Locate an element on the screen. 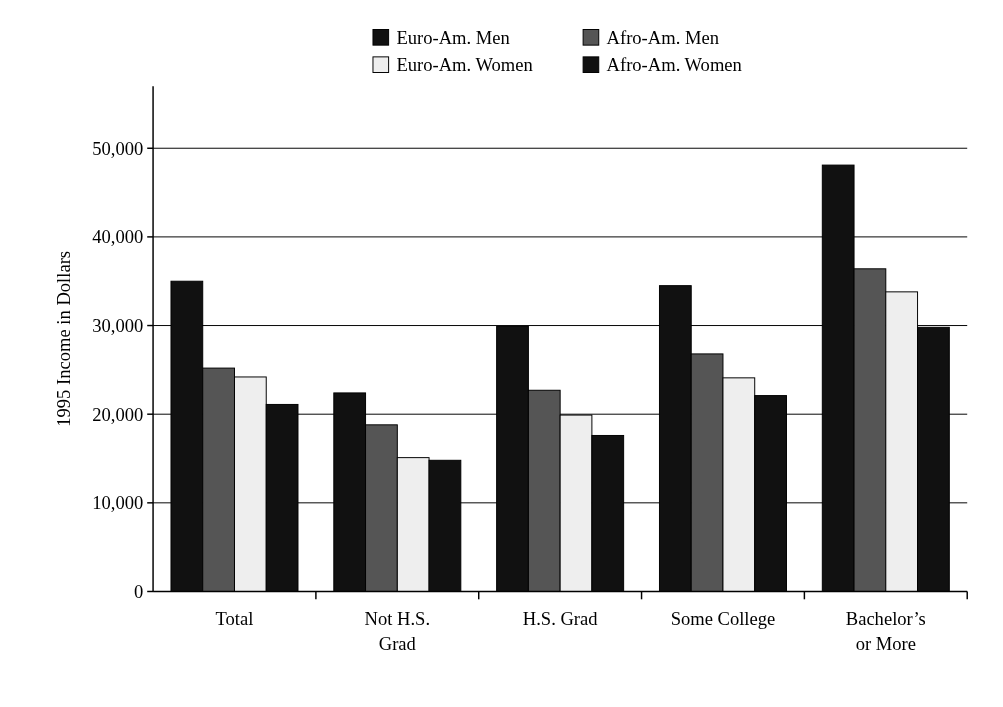 Image resolution: width=1003 pixels, height=707 pixels. x-tick-label: H.S. Grad is located at coordinates (560, 618).